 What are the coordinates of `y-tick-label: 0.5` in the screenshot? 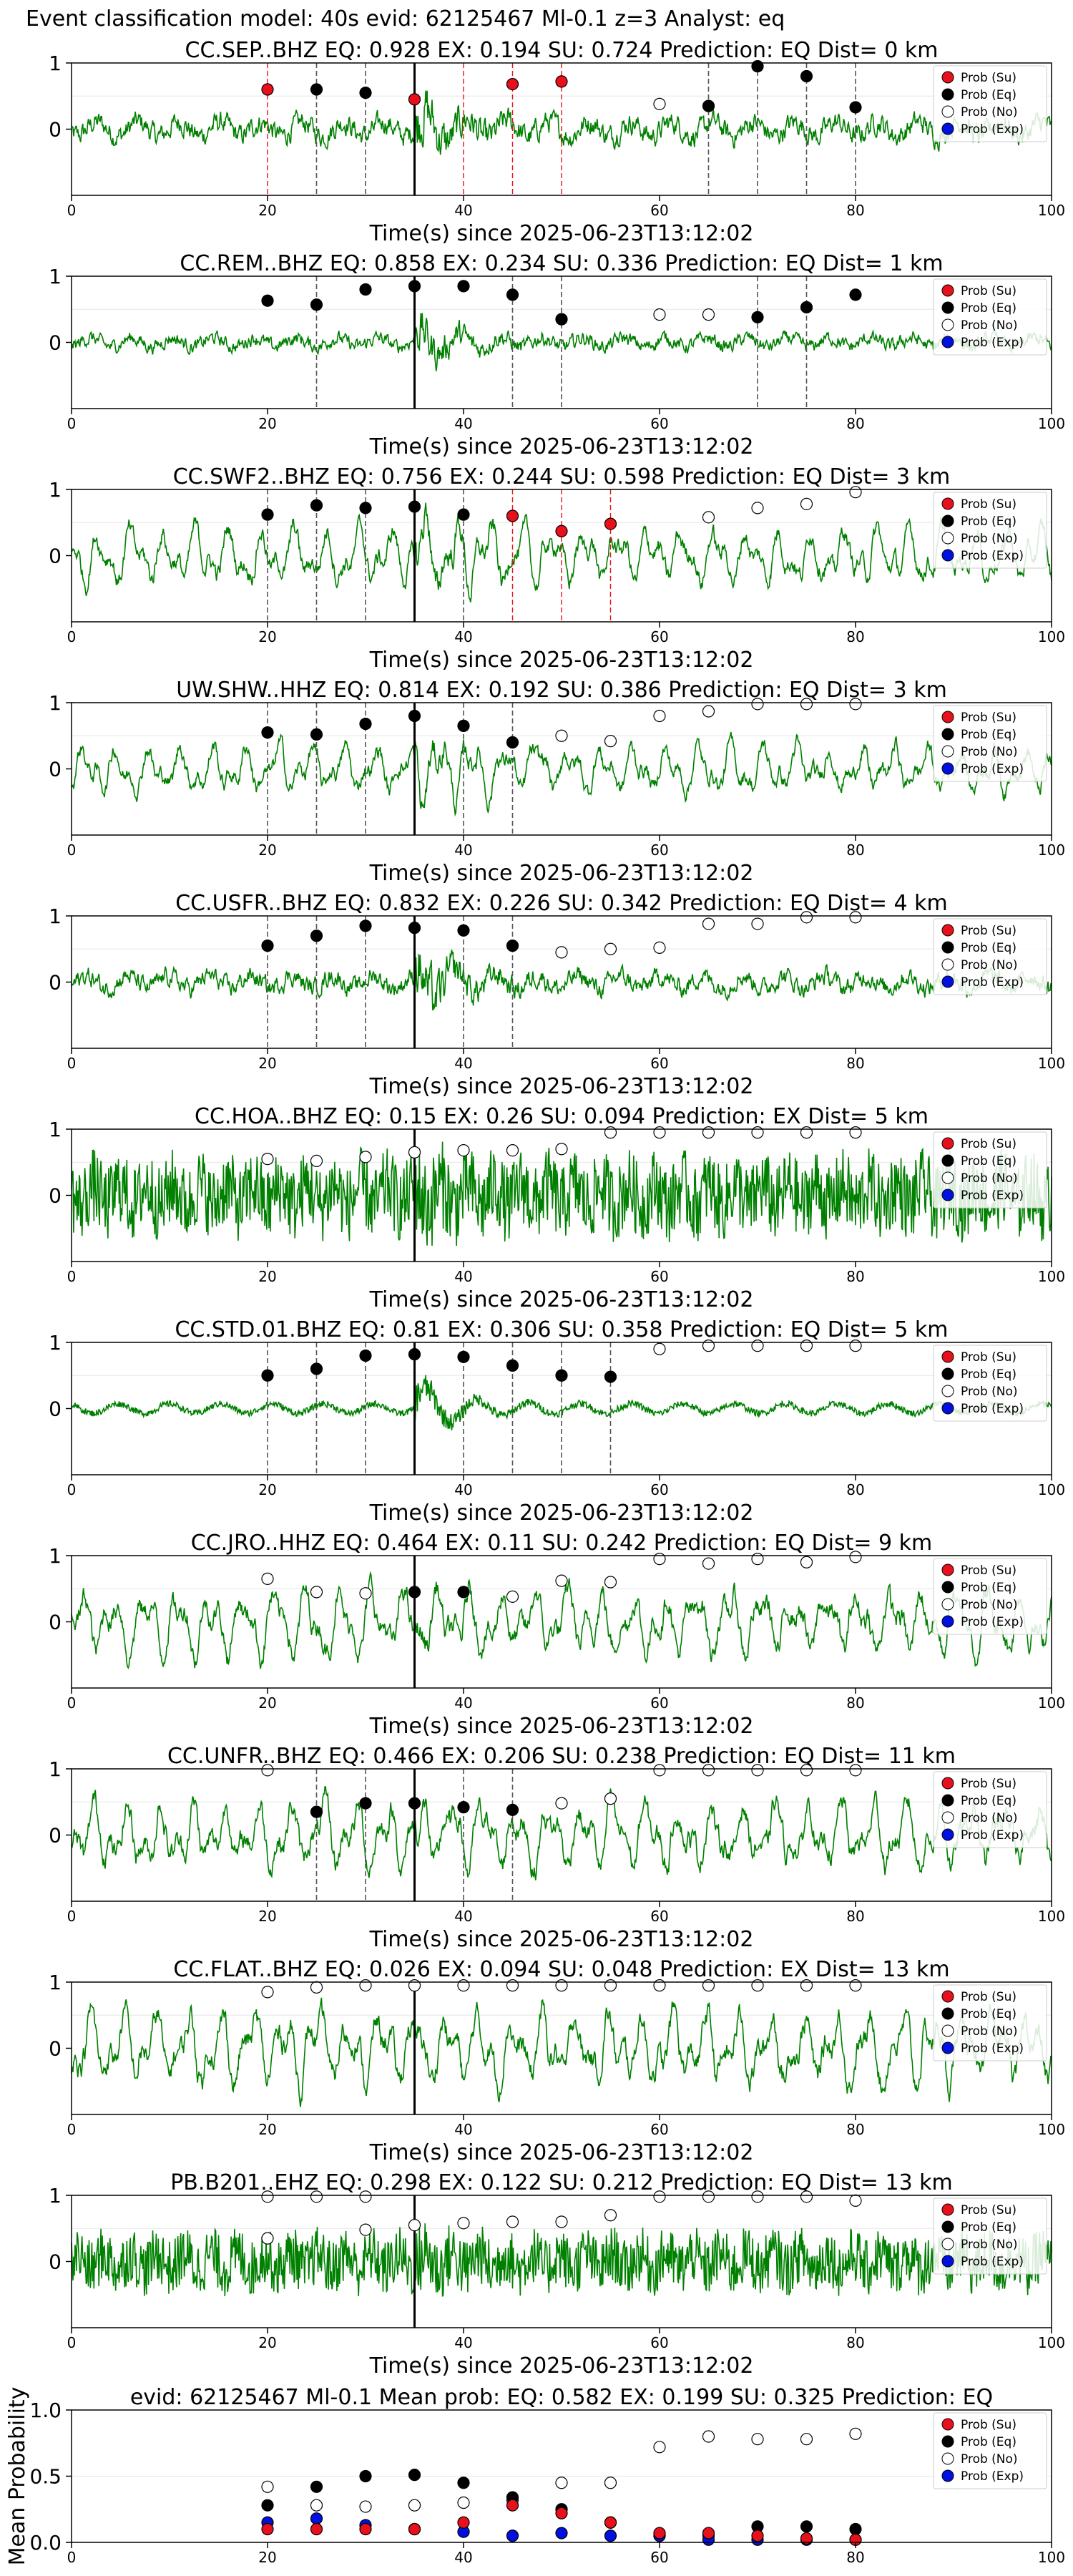 It's located at (45, 2477).